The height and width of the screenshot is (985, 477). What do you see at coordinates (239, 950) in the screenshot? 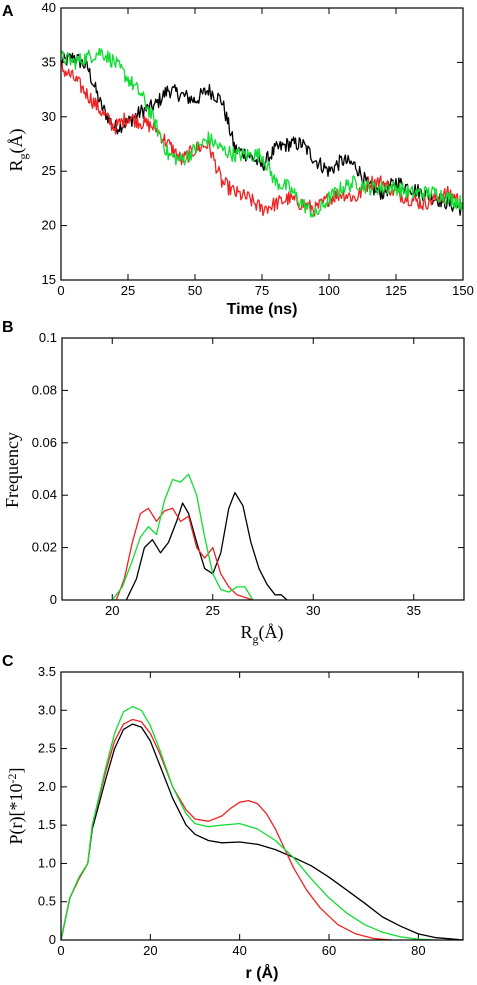
I see `panel-c-xtick-label: 40` at bounding box center [239, 950].